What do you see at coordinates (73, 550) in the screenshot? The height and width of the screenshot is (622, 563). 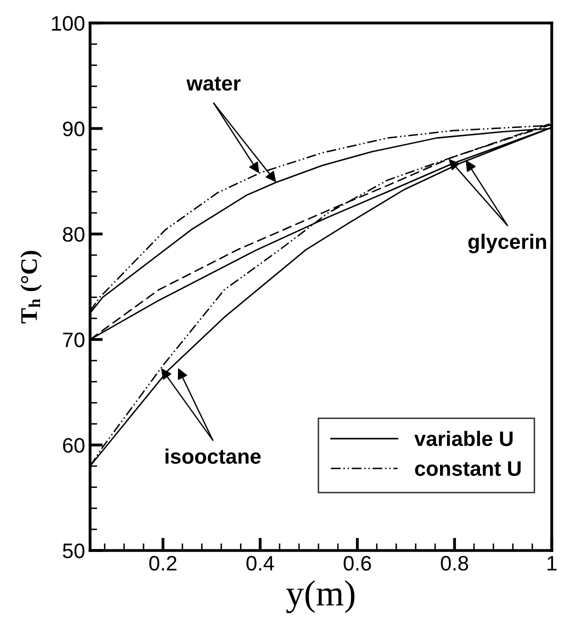 I see `y-tick-label: 50` at bounding box center [73, 550].